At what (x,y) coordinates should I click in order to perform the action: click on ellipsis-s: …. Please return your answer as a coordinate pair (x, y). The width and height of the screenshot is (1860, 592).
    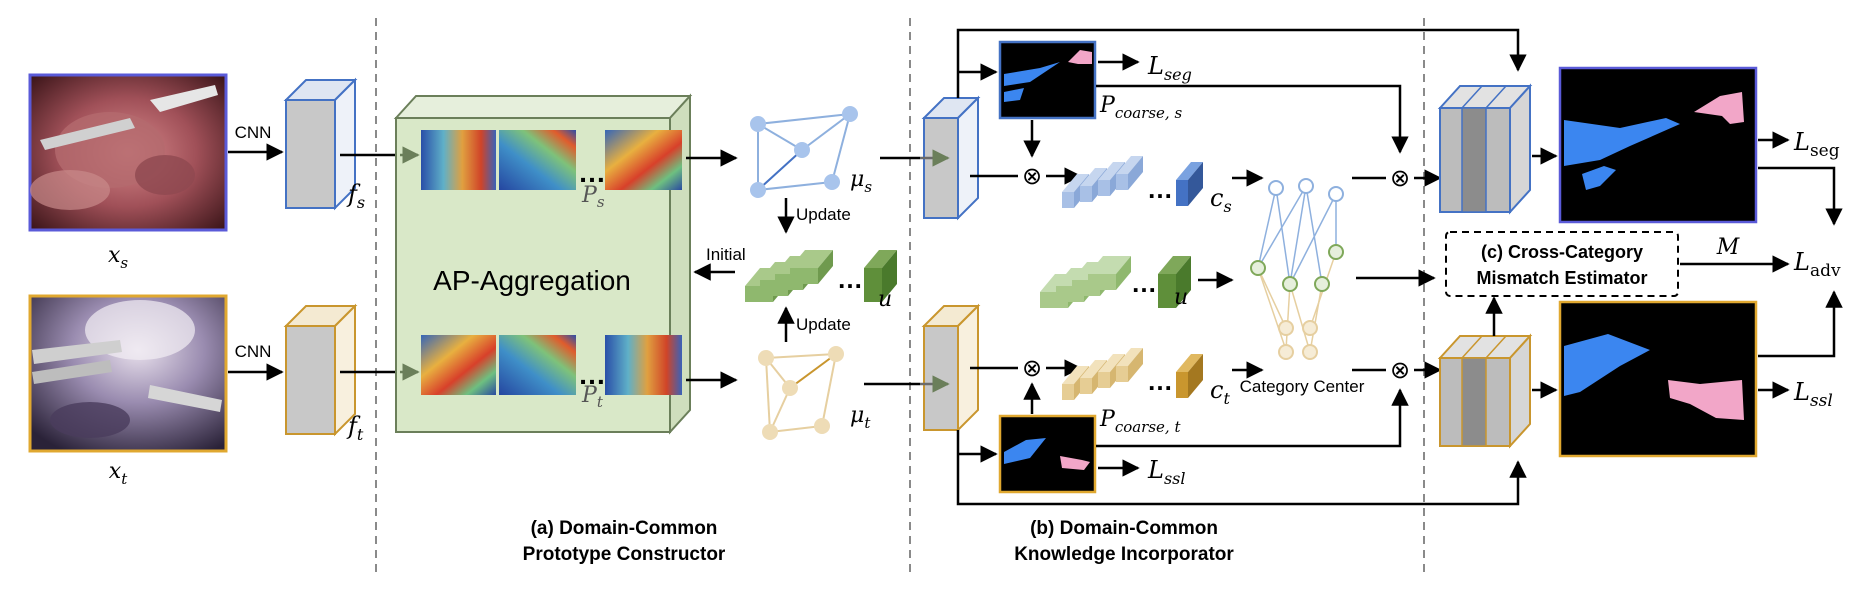
    Looking at the image, I should click on (592, 172).